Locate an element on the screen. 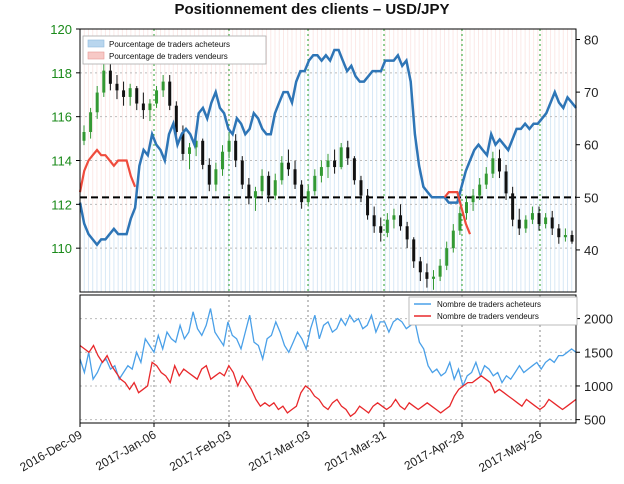 The image size is (624, 484). bottom-right-axis-tick-label: 1500 is located at coordinates (598, 352).